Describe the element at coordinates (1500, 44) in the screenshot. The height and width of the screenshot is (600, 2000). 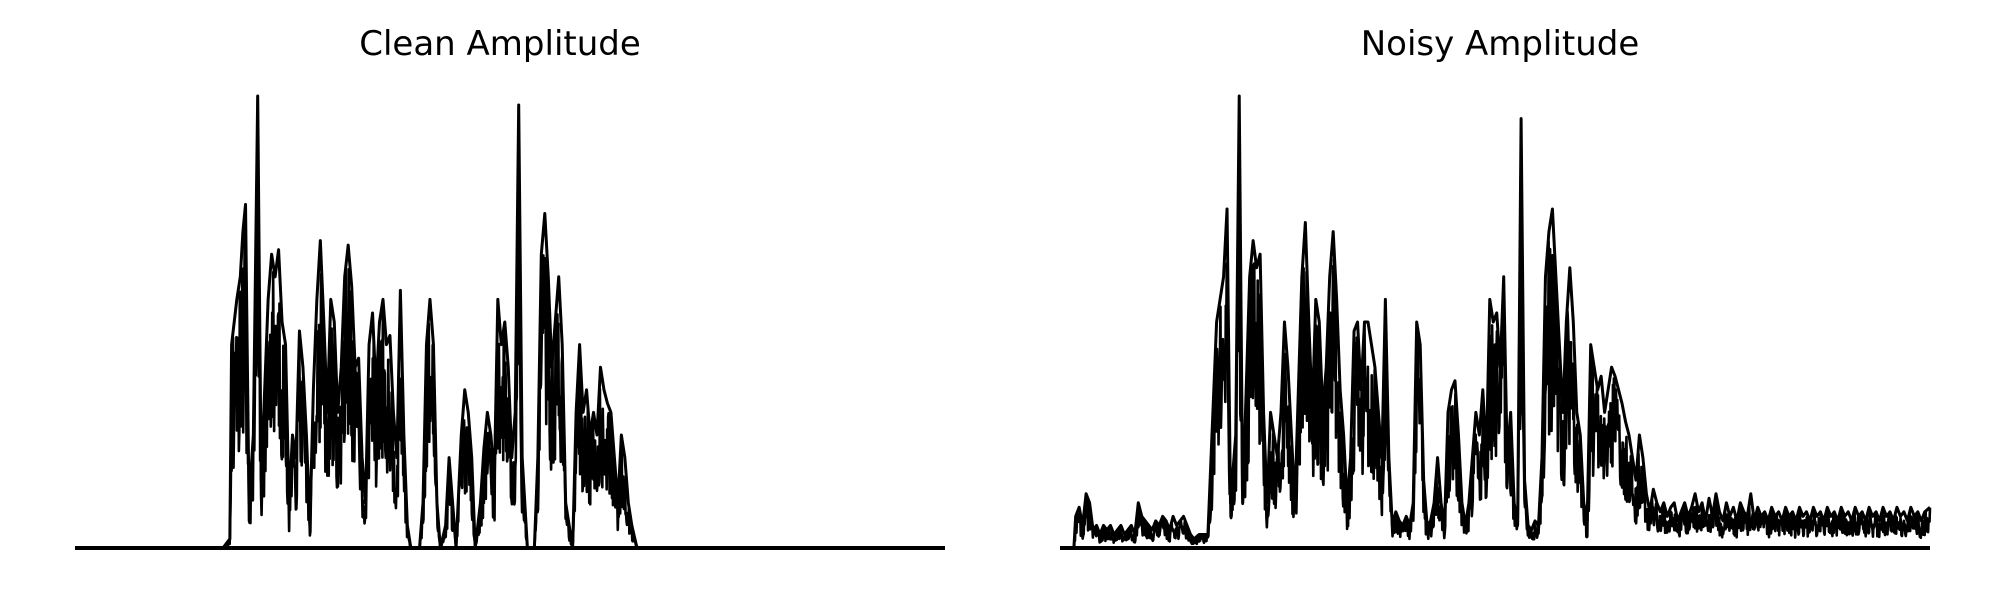
I see `chart-title: Noisy Amplitude` at that location.